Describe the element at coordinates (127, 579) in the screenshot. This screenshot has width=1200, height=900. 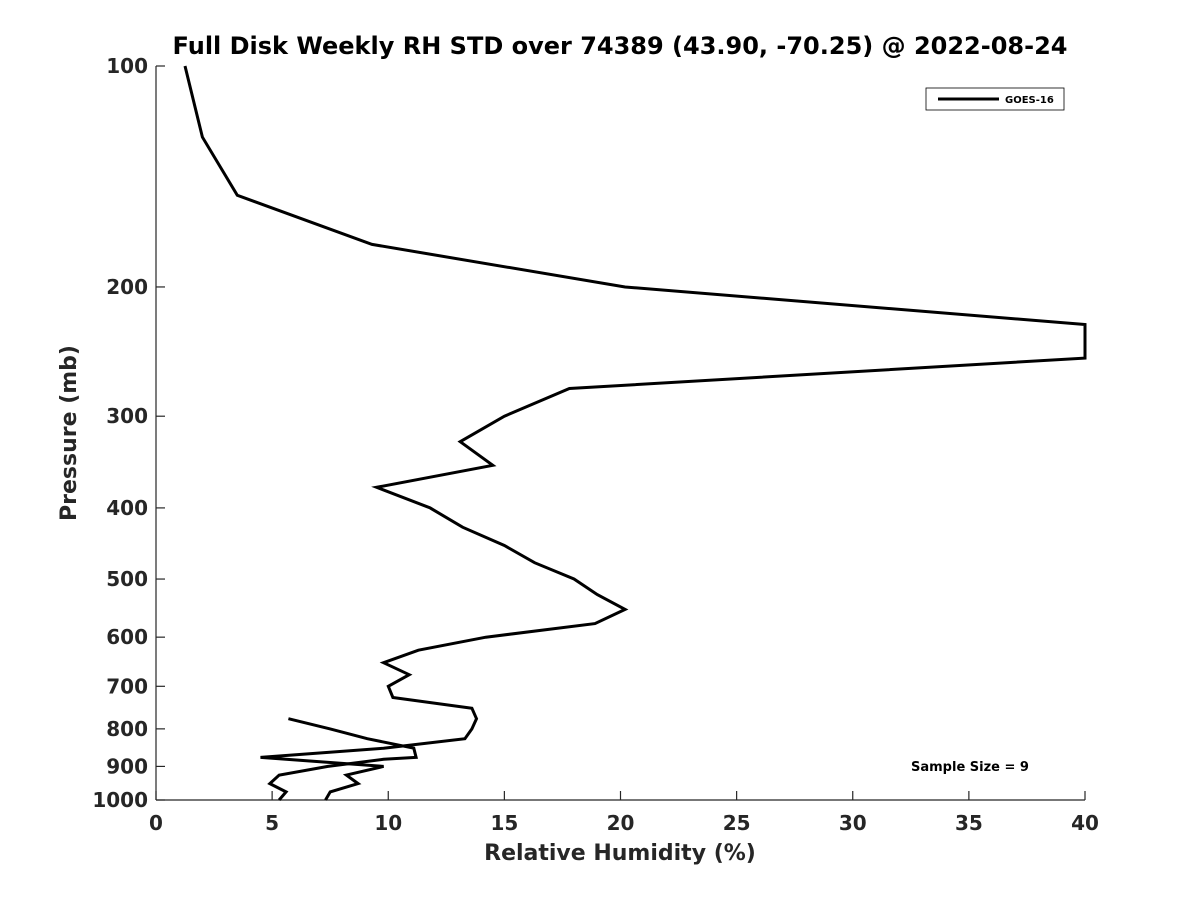
I see `y-tick-label: 500` at that location.